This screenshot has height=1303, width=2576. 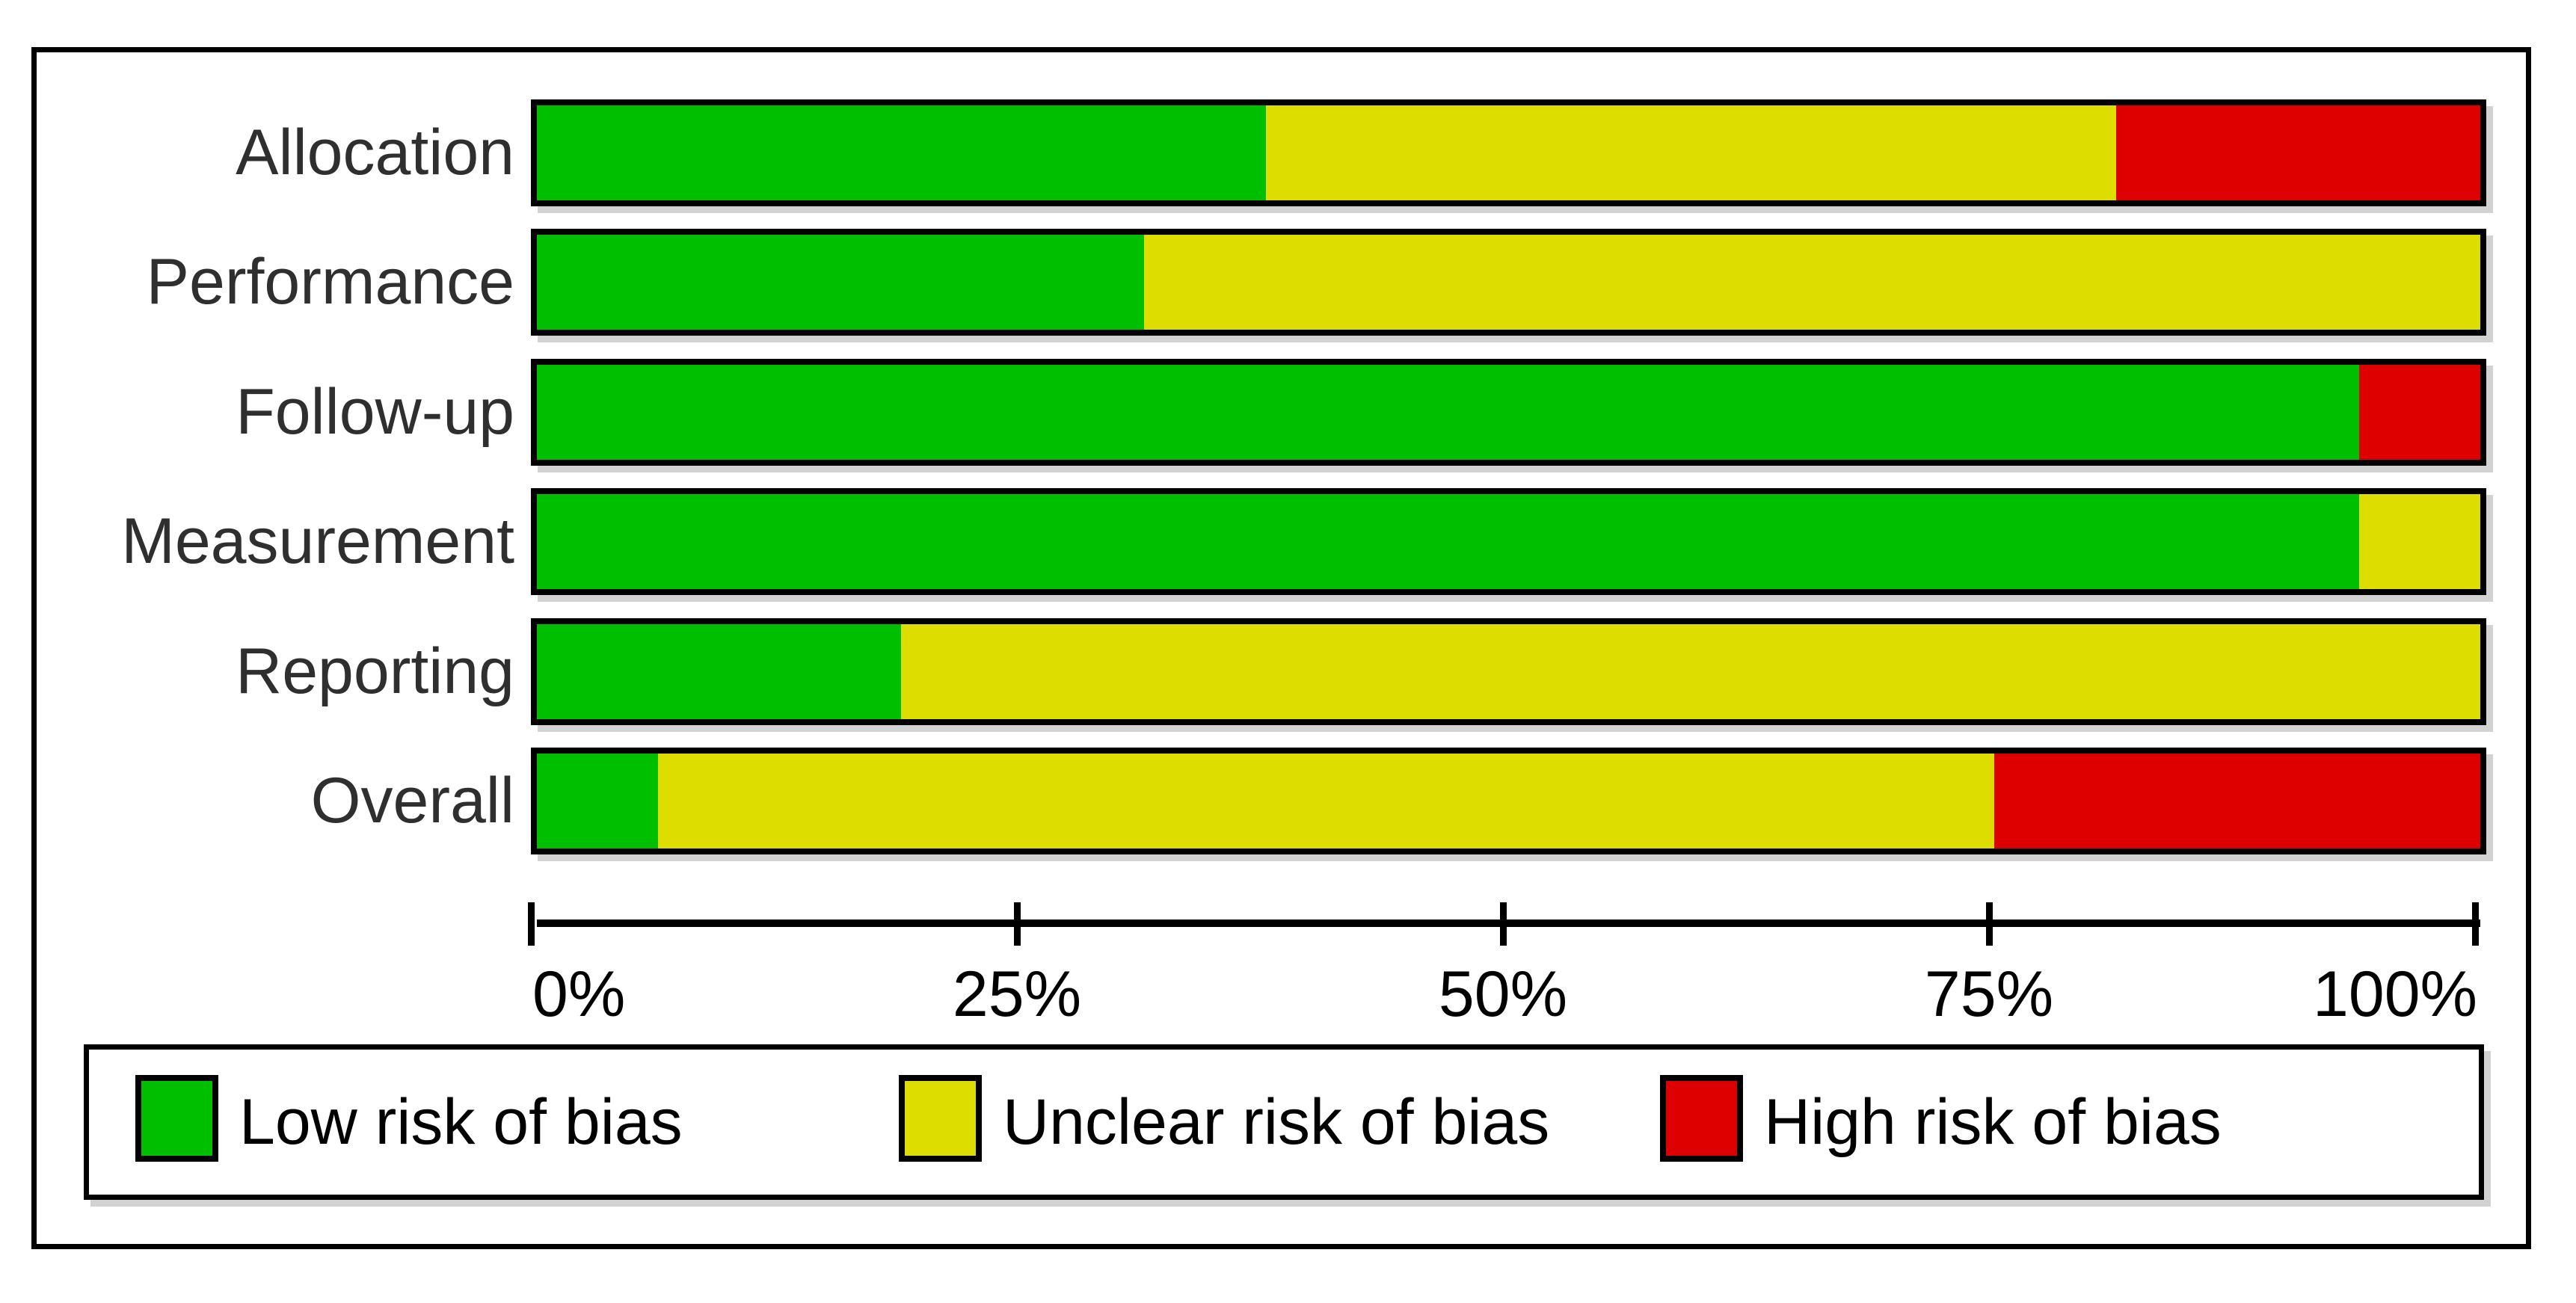 I want to click on bar-measurement, so click(x=1508, y=541).